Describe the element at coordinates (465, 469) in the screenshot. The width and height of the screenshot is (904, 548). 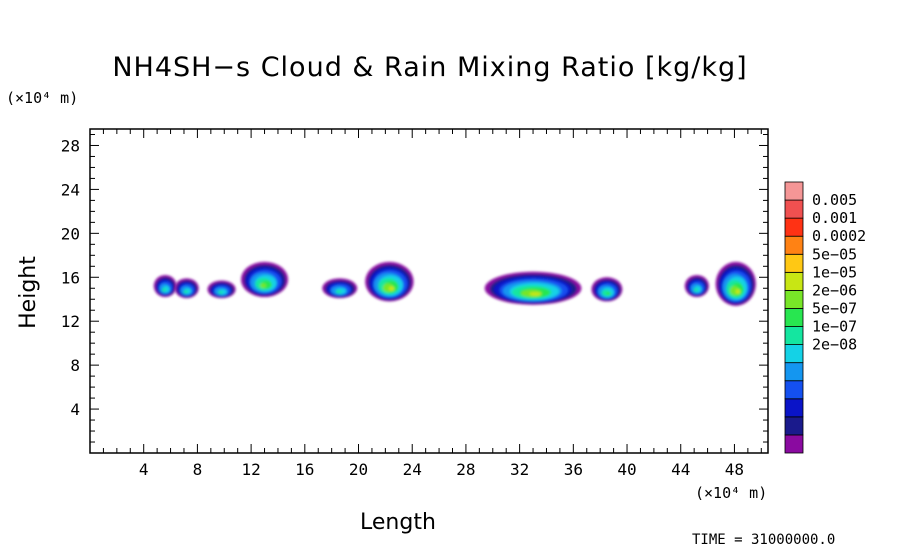
I see `x-tick-label: 28` at that location.